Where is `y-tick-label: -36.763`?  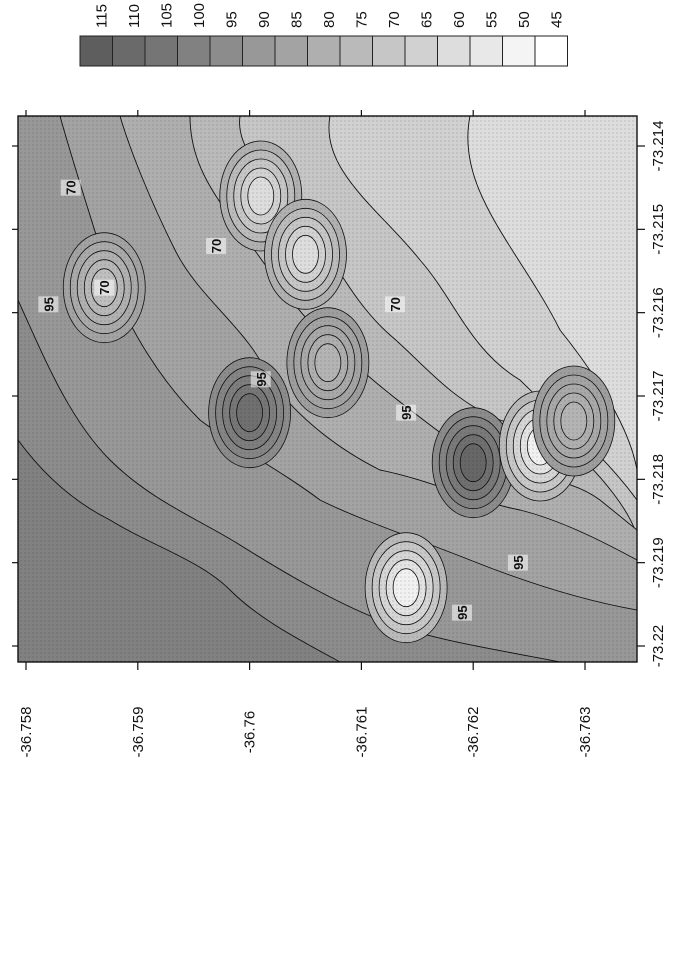 y-tick-label: -36.763 is located at coordinates (585, 732).